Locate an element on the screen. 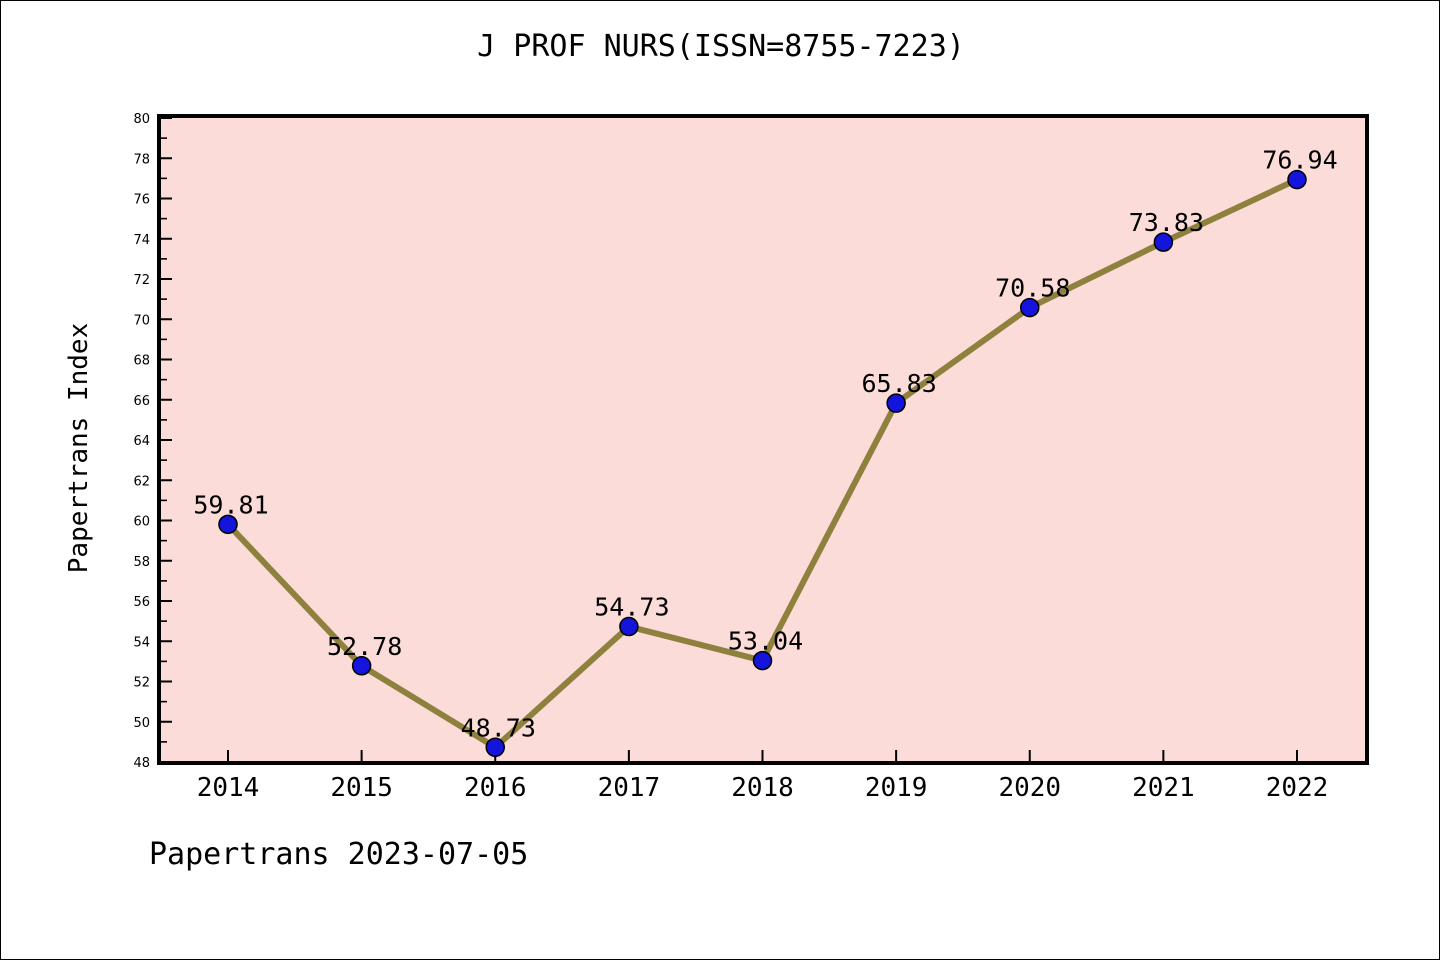  x-tick-label: 2022 is located at coordinates (1297, 788).